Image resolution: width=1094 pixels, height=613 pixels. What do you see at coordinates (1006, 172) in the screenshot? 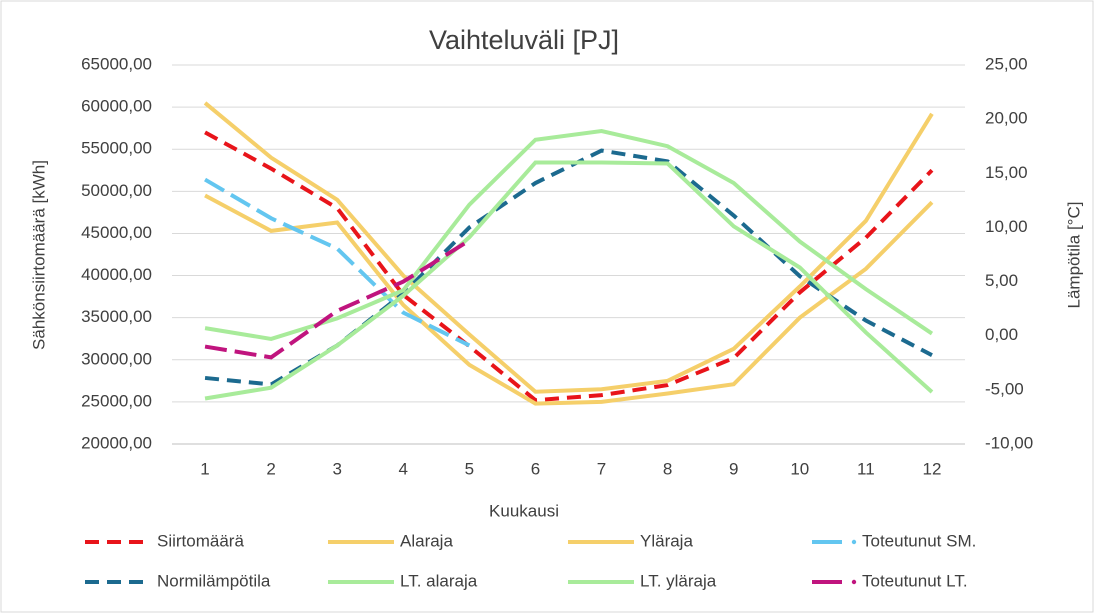
I see `y2-tick-label: 15,00` at bounding box center [1006, 172].